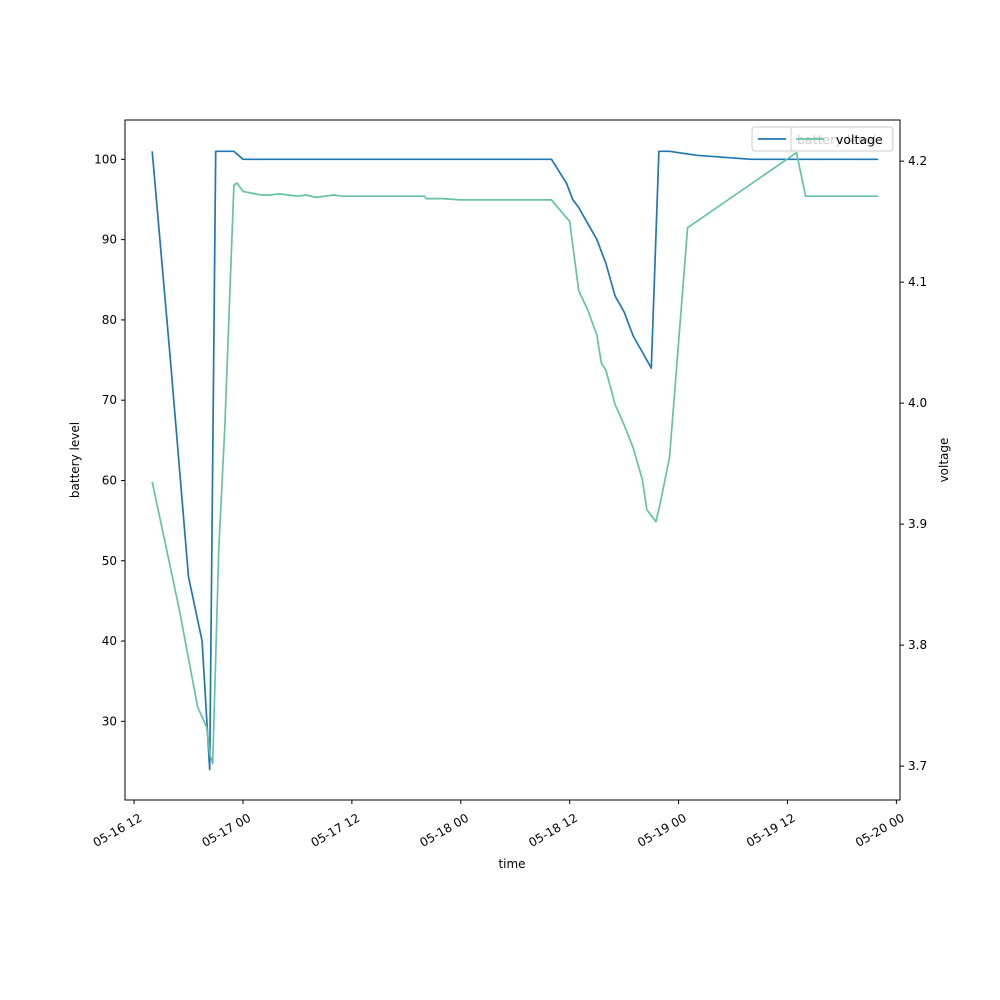 Image resolution: width=1000 pixels, height=1000 pixels. I want to click on y-tick-label: 70, so click(109, 400).